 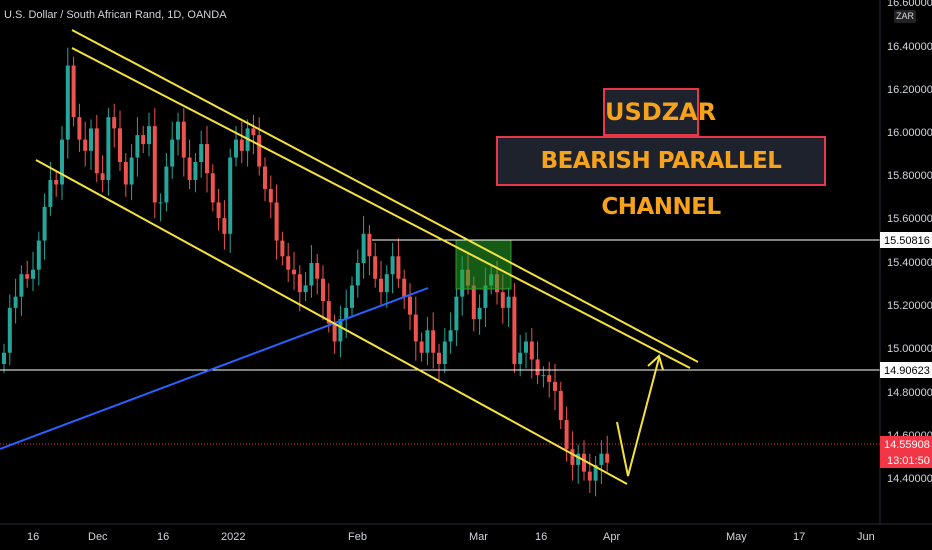 I want to click on y-tick-label: 14.40000, so click(x=909, y=479).